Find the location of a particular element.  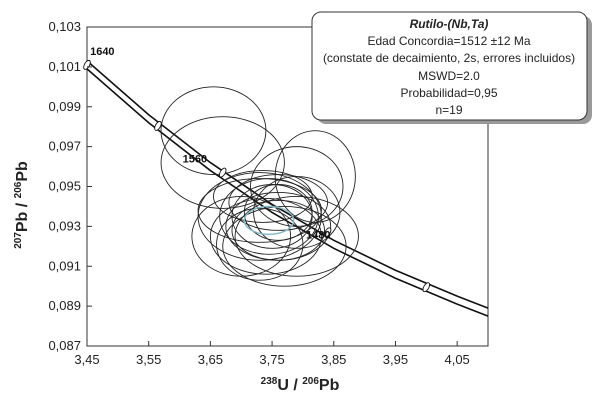

y-tick-label: 0,089 is located at coordinates (64, 305).